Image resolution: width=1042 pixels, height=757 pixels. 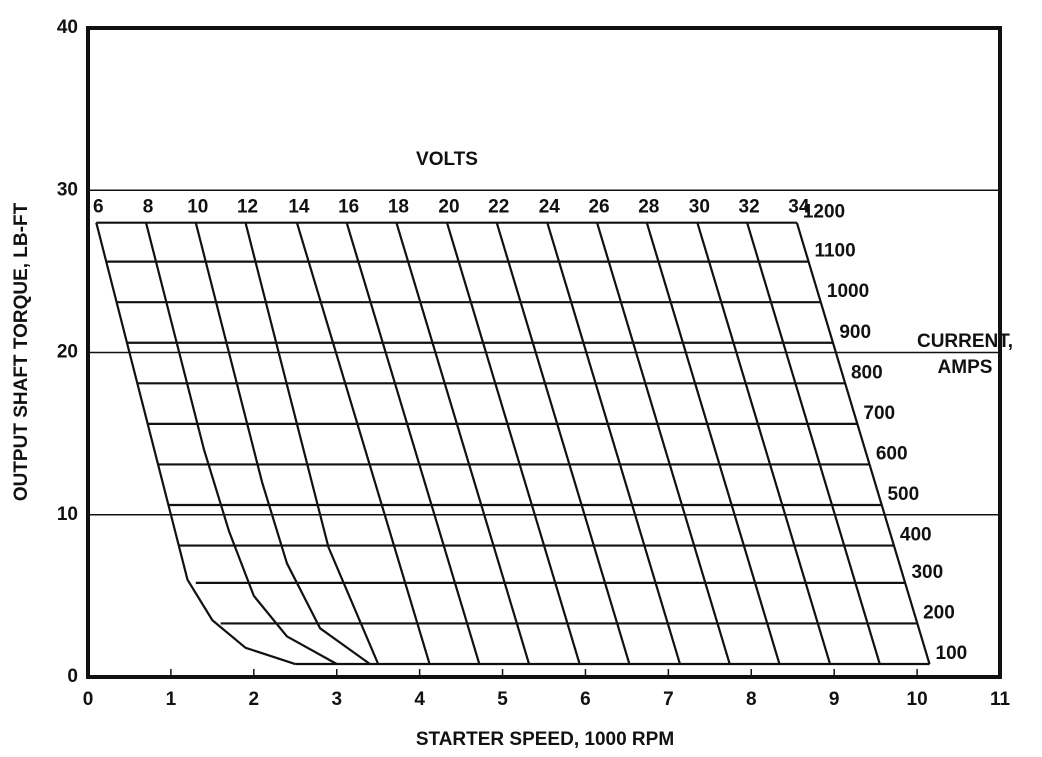 I want to click on volt-label: 32, so click(x=749, y=207).